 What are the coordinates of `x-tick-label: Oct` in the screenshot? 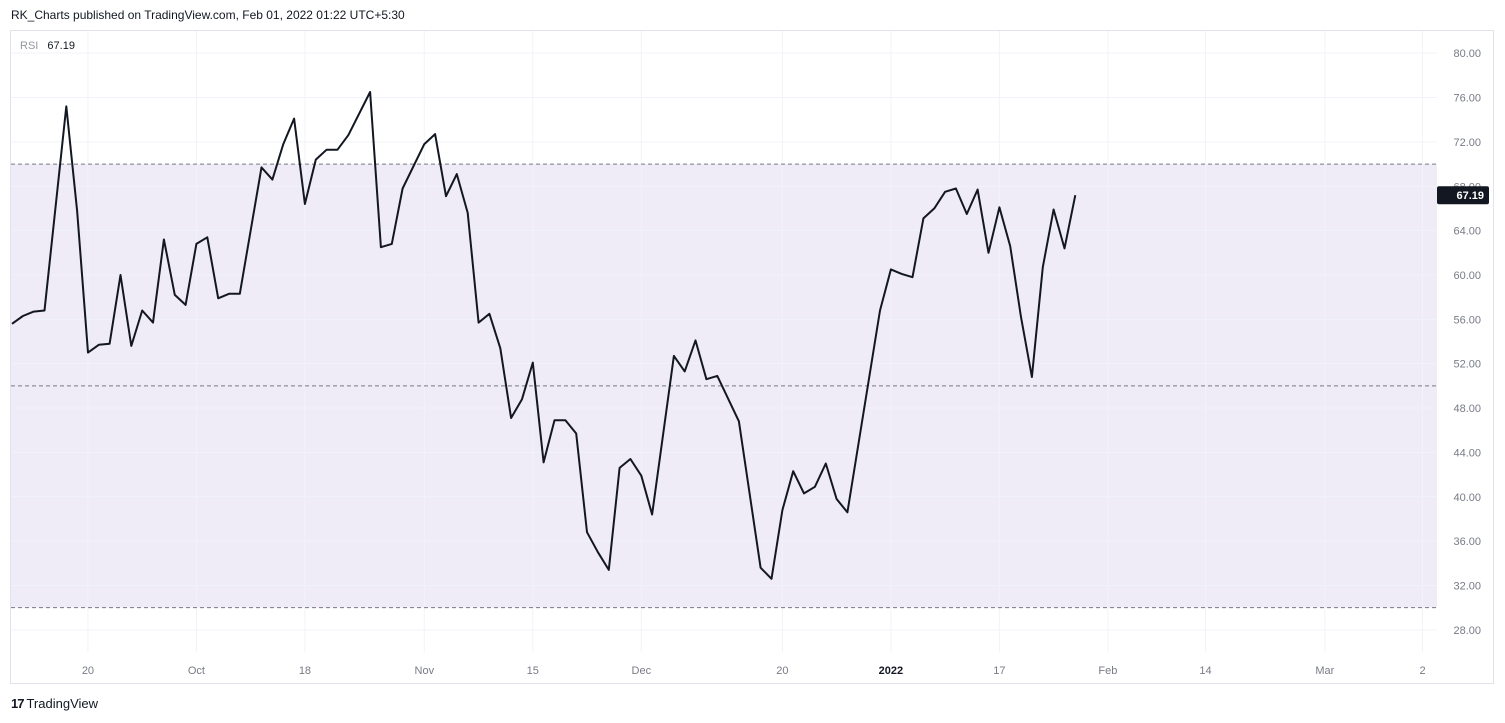 It's located at (196, 671).